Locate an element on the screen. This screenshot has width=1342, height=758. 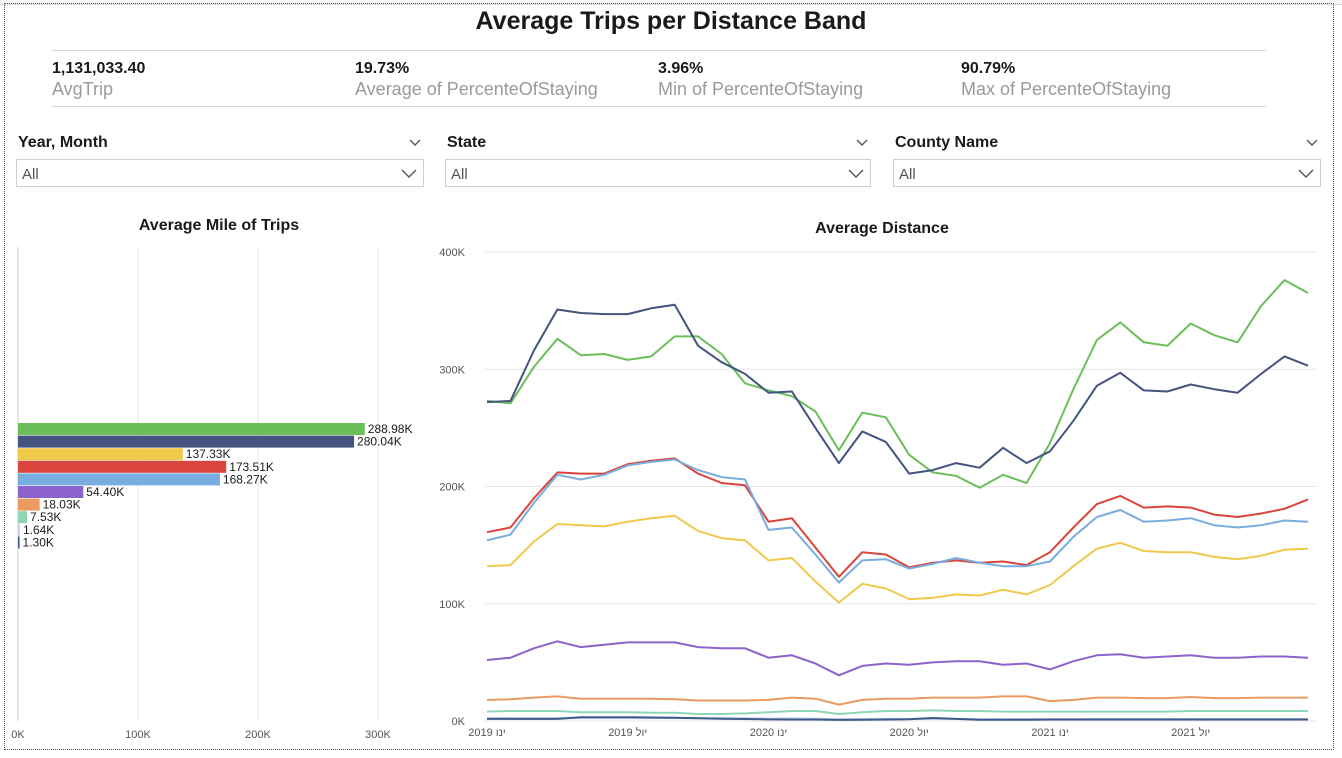
bar-data-label: 18.03K is located at coordinates (62, 505).